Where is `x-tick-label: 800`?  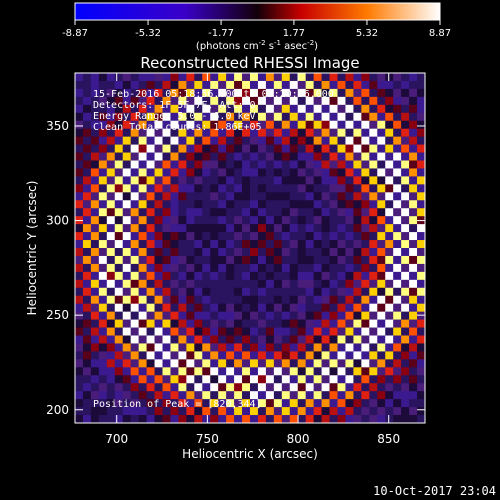
x-tick-label: 800 is located at coordinates (298, 439).